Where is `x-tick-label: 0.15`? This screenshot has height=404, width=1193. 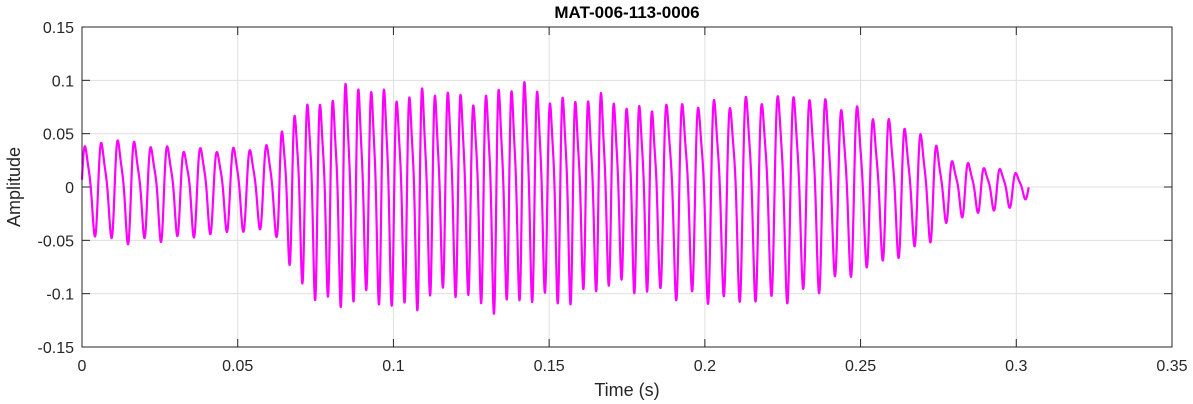 x-tick-label: 0.15 is located at coordinates (549, 366).